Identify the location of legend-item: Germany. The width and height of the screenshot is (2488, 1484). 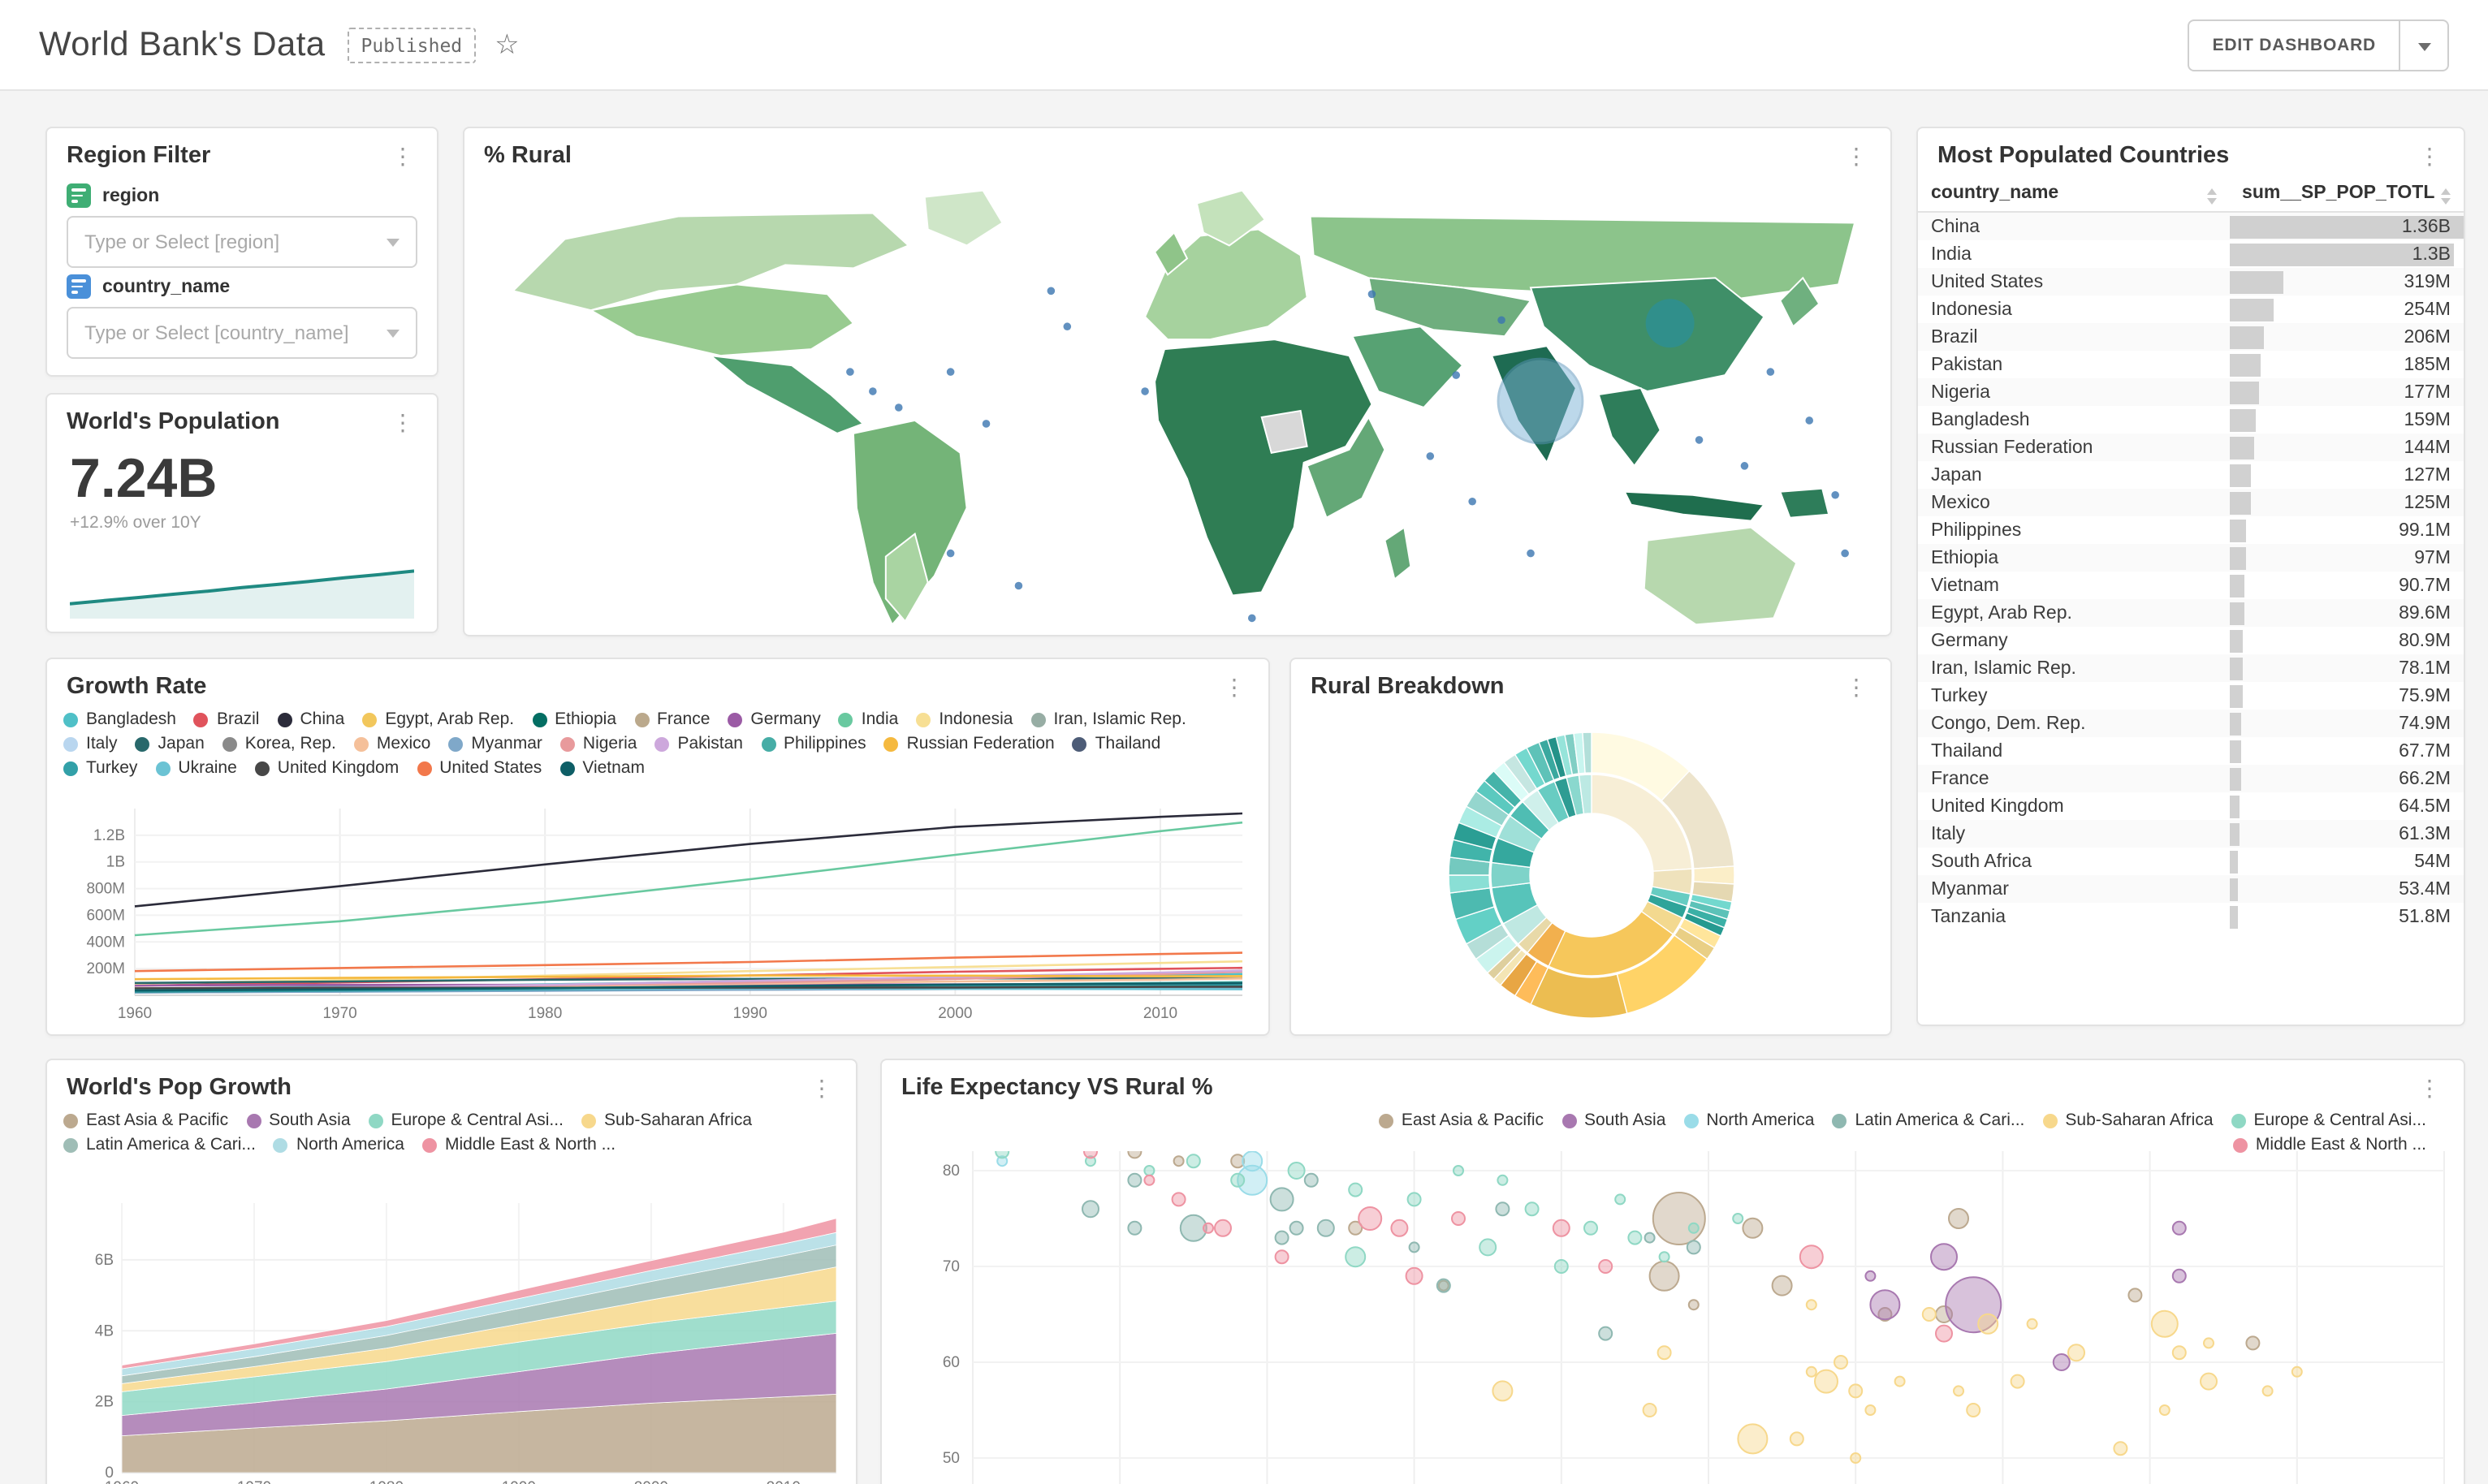
(774, 719).